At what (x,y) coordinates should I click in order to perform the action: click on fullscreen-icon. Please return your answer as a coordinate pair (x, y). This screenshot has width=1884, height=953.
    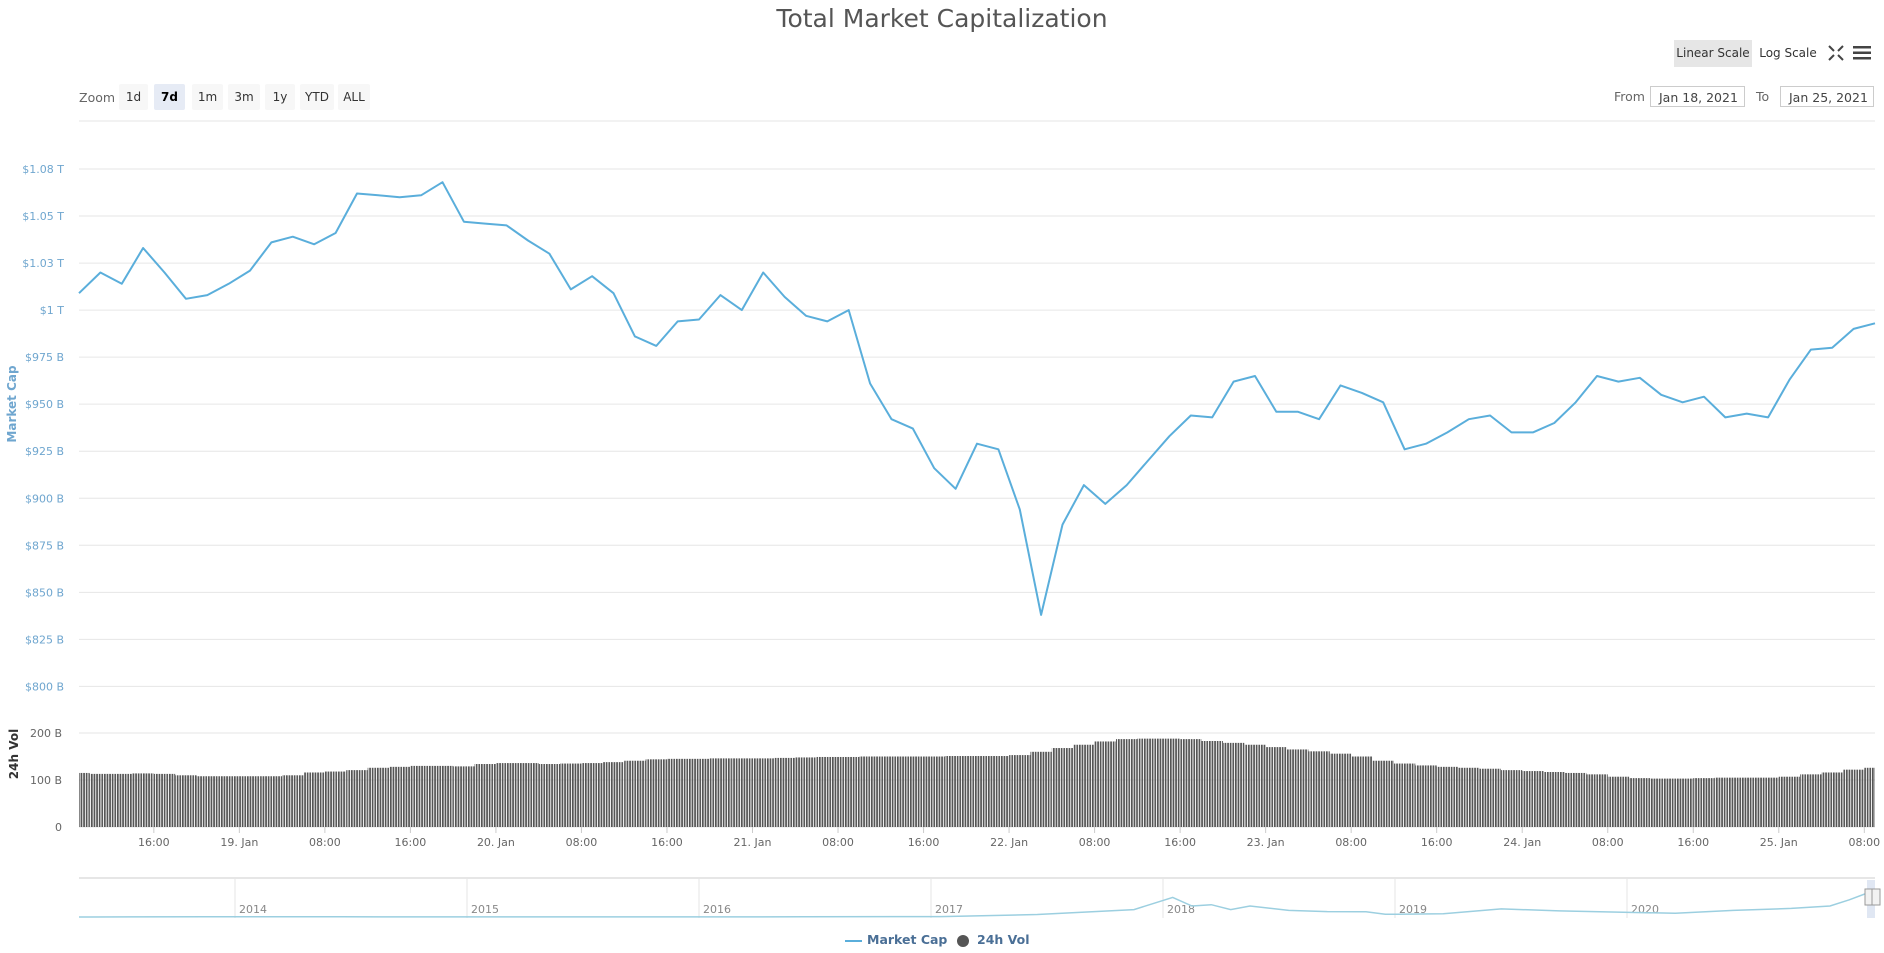
    Looking at the image, I should click on (1836, 53).